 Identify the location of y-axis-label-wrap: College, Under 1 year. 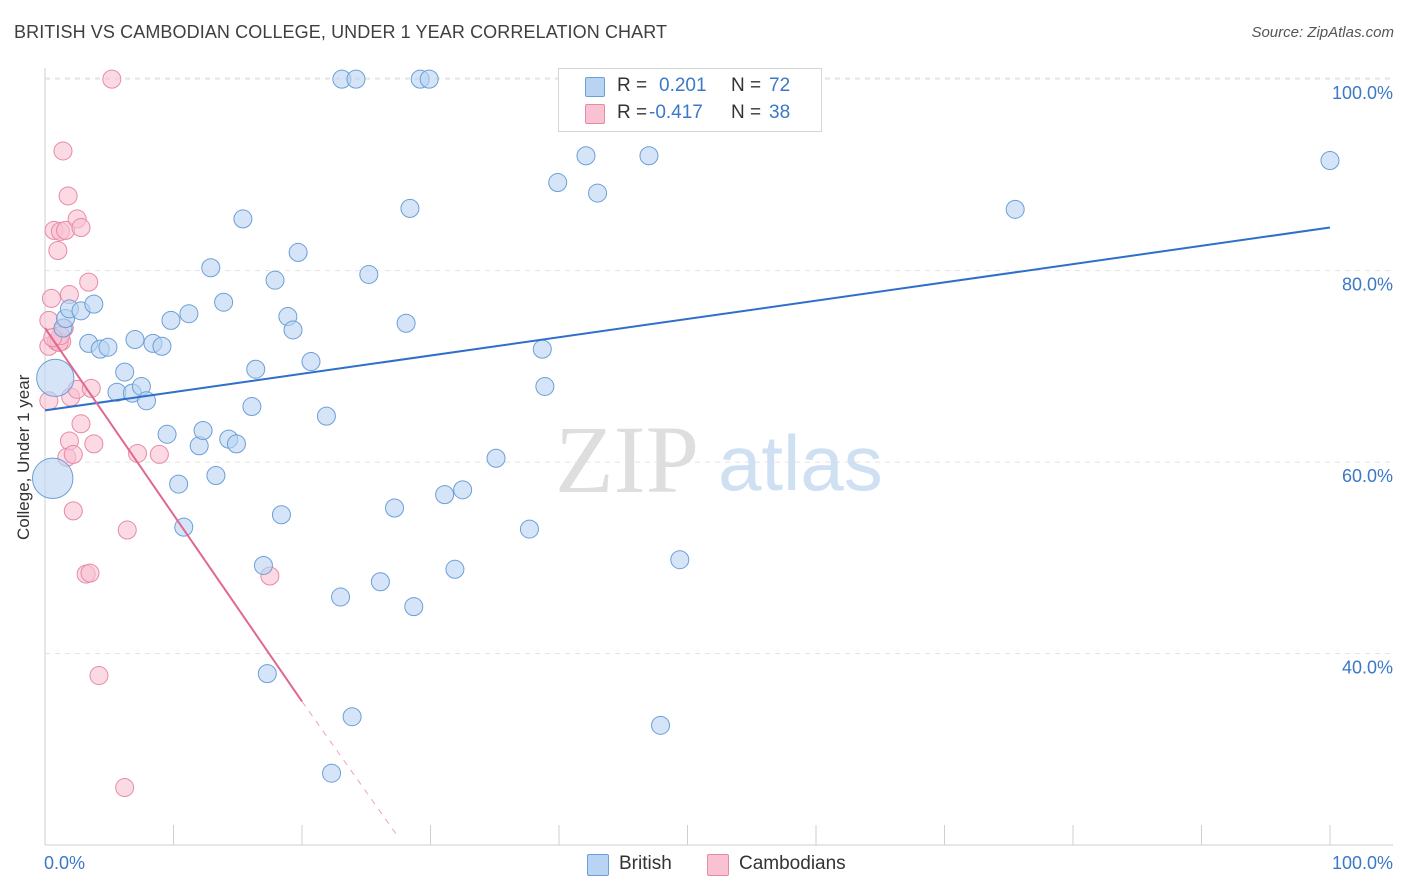
(27, 527).